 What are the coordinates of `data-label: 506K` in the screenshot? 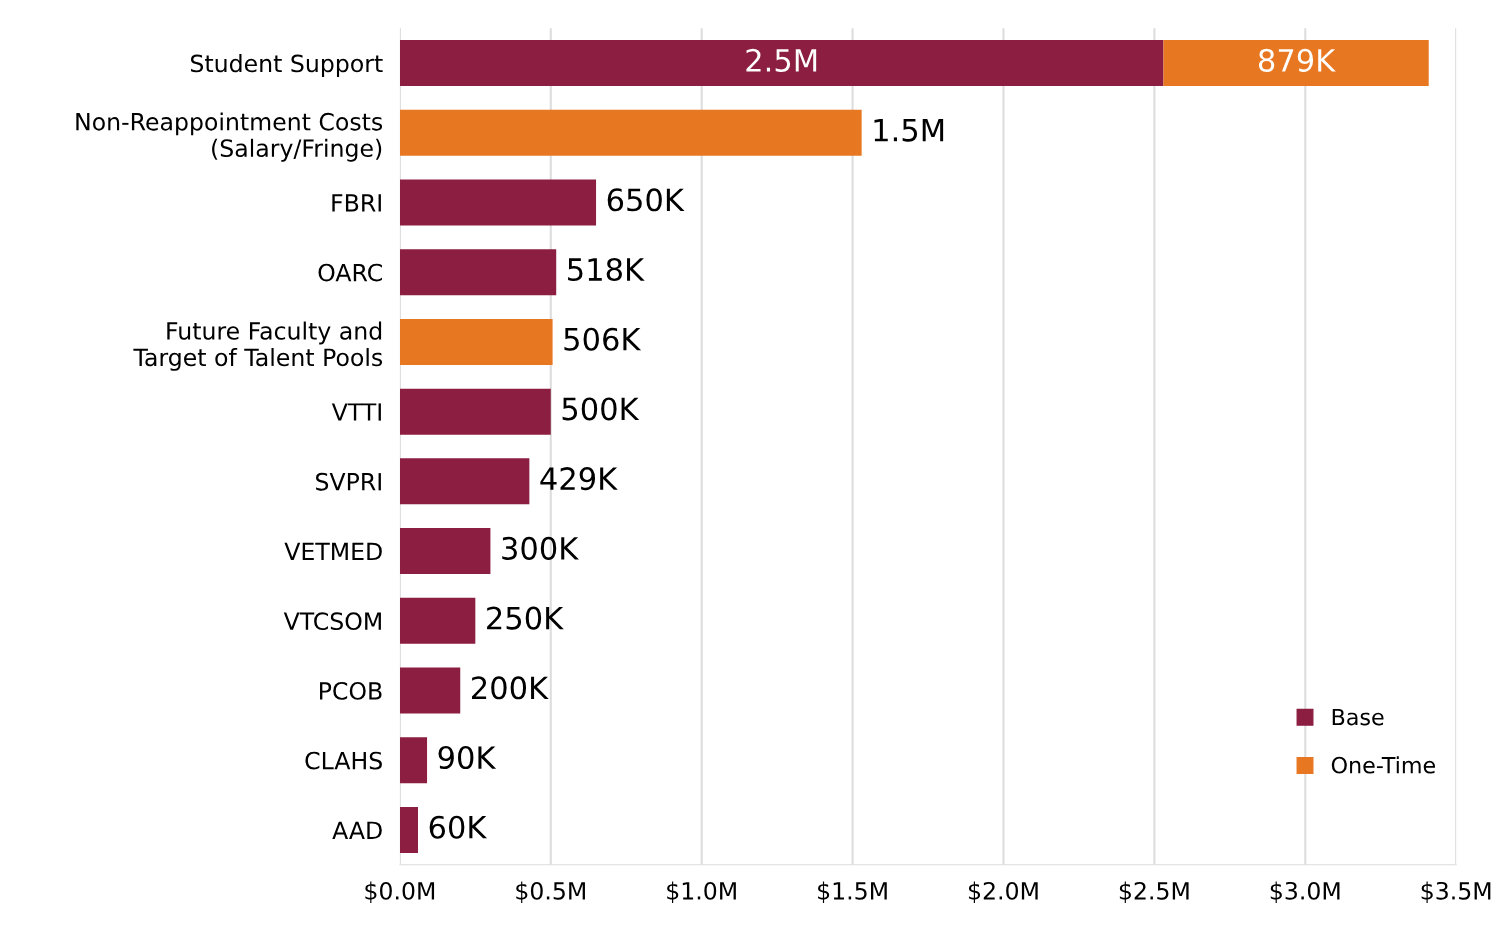 It's located at (603, 339).